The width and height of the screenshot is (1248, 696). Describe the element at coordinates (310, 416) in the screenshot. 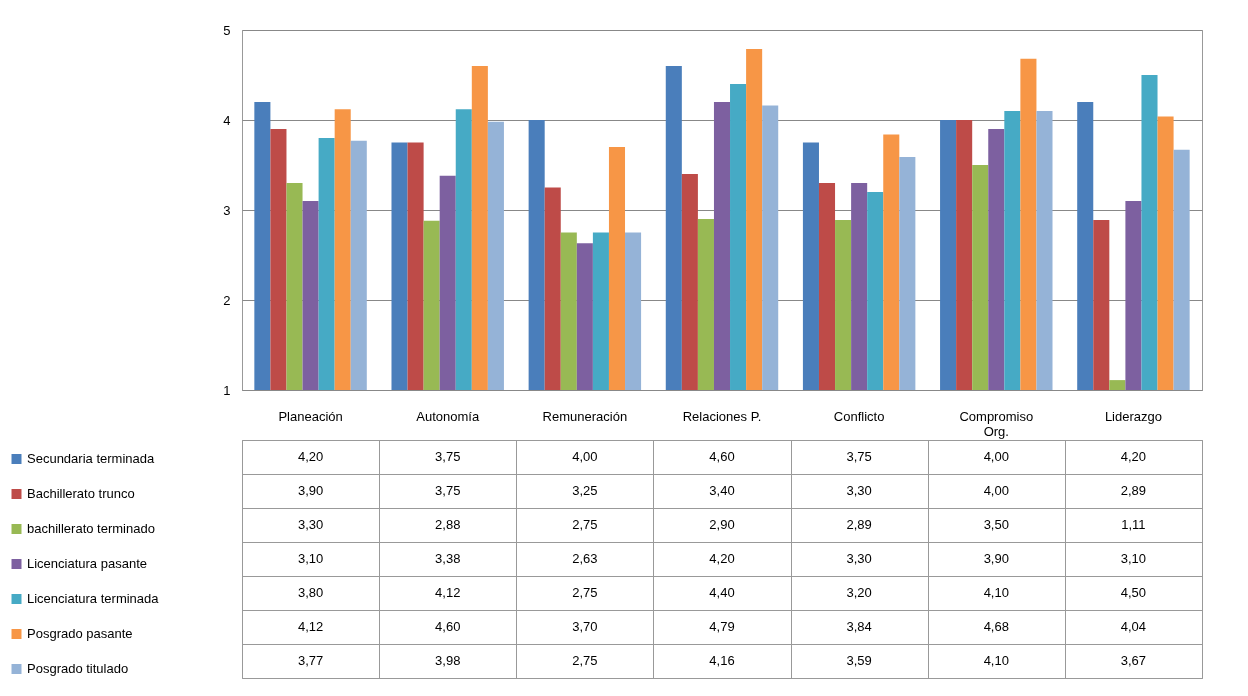

I see `x-tick-label: Planeación` at that location.